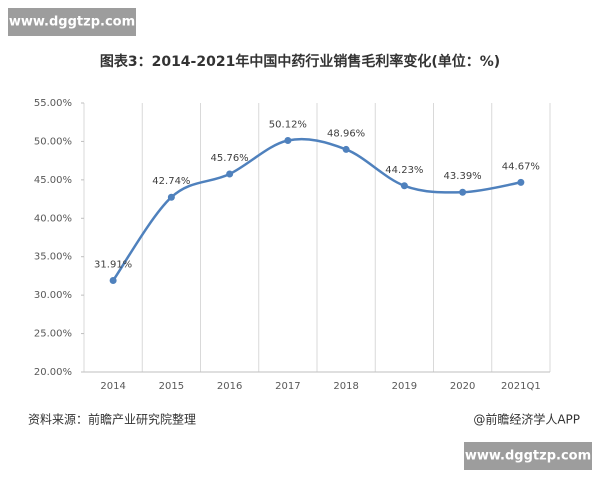  Describe the element at coordinates (288, 125) in the screenshot. I see `data-label: 50.12%` at that location.